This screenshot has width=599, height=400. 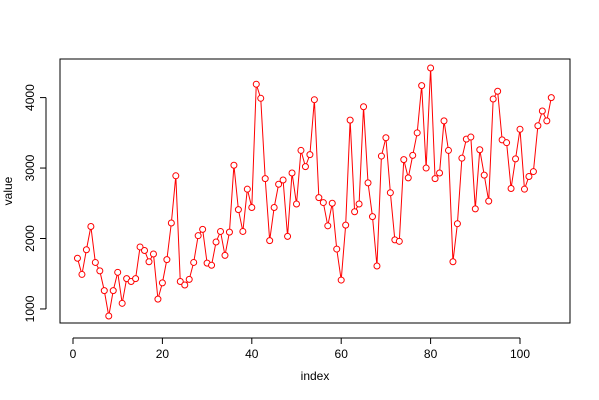 I want to click on y-axis-title: value, so click(x=8, y=190).